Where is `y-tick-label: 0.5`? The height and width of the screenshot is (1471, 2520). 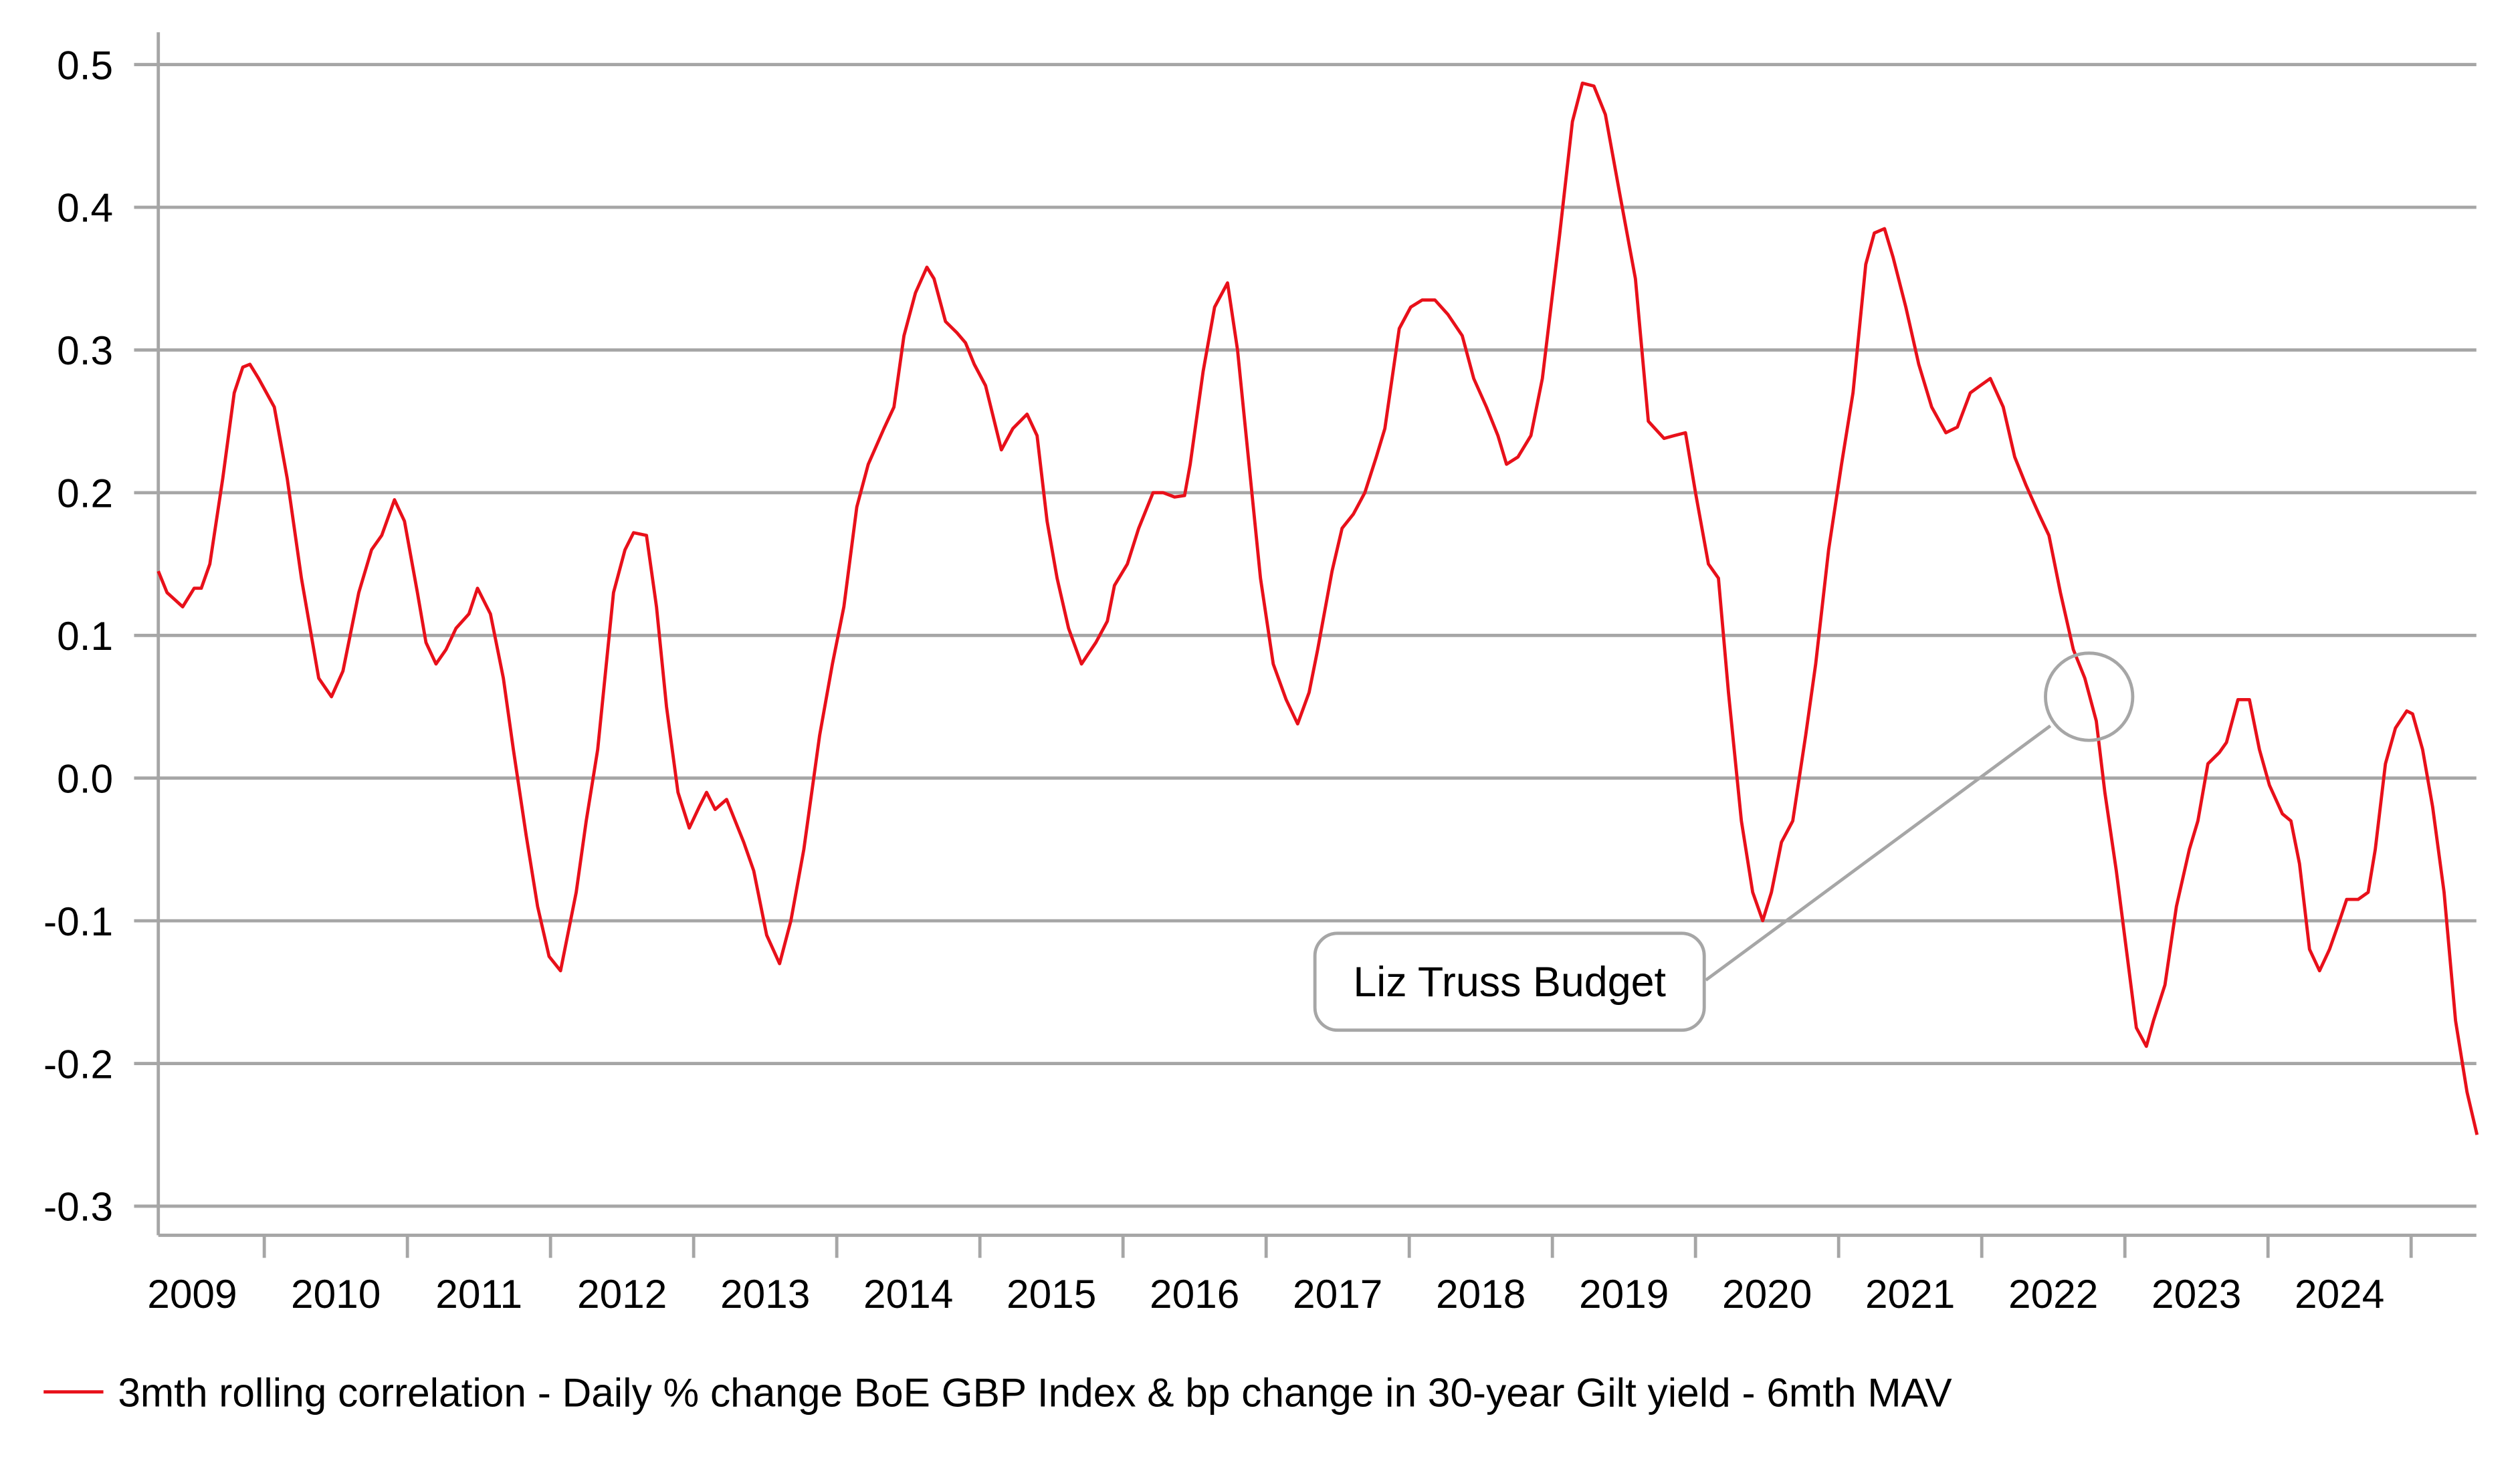
y-tick-label: 0.5 is located at coordinates (85, 65).